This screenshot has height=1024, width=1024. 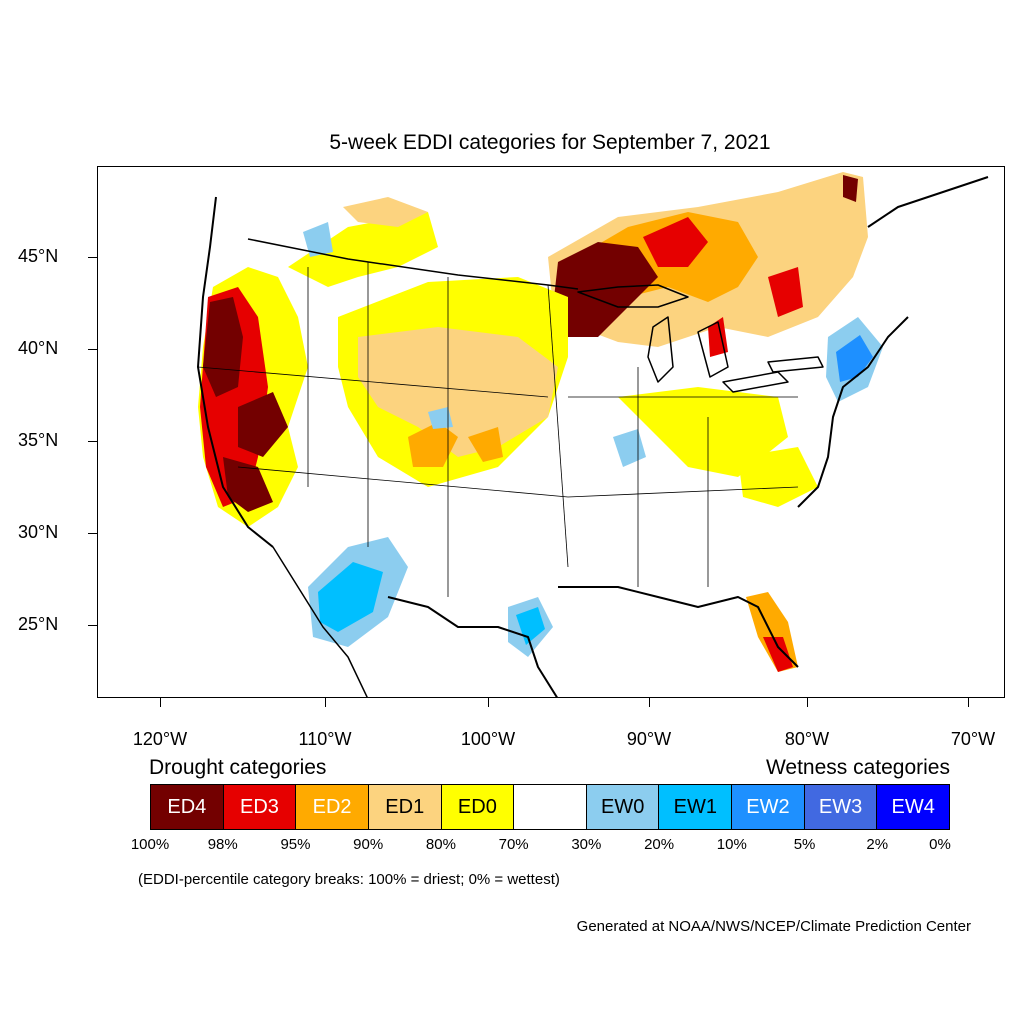 What do you see at coordinates (659, 844) in the screenshot?
I see `legend-break-label: 20%` at bounding box center [659, 844].